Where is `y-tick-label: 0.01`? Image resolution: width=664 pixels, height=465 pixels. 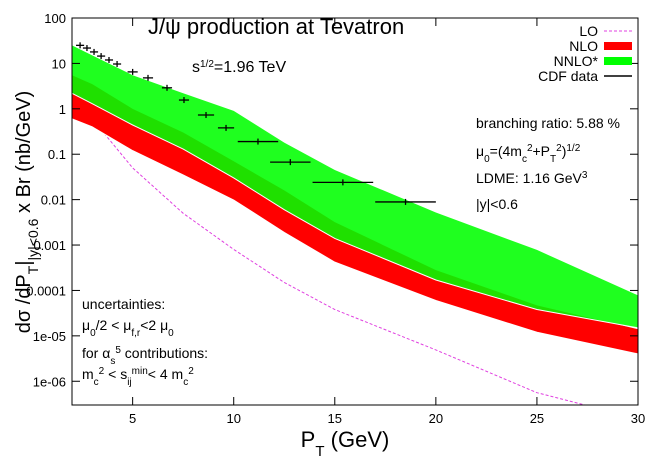 y-tick-label: 0.01 is located at coordinates (53, 200).